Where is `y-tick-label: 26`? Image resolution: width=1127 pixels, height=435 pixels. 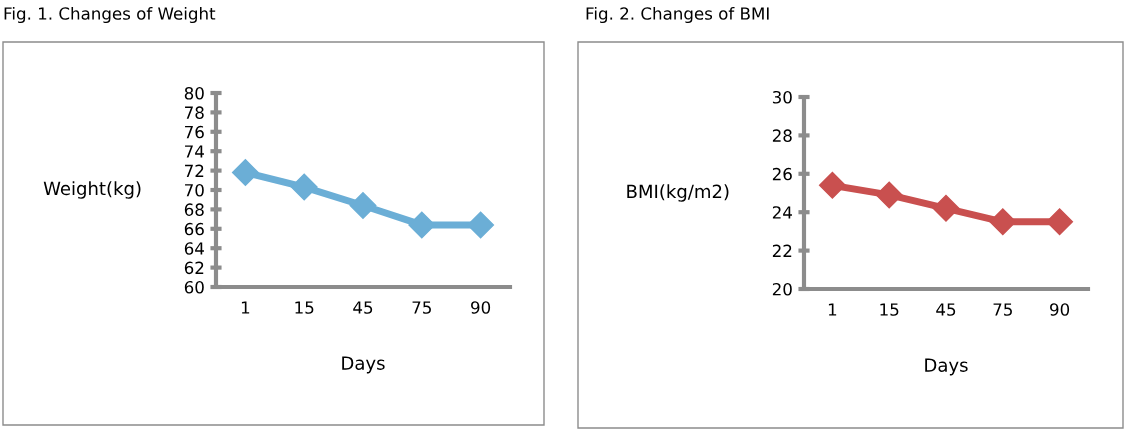
y-tick-label: 26 is located at coordinates (782, 174).